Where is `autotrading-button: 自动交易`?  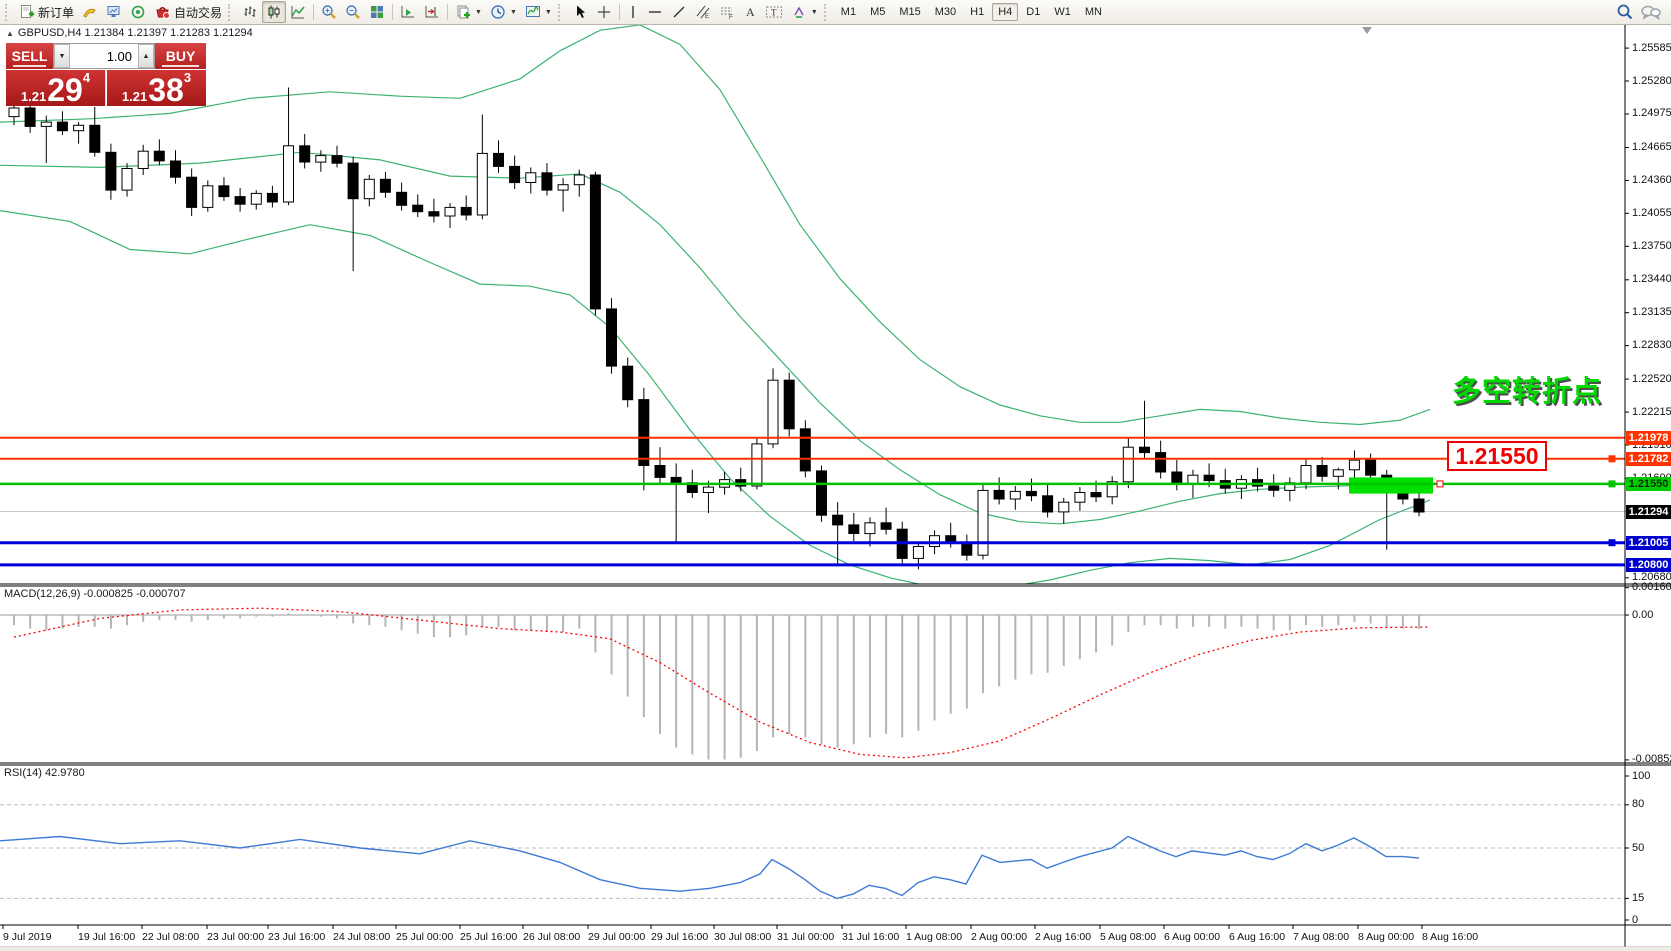
autotrading-button: 自动交易 is located at coordinates (188, 12).